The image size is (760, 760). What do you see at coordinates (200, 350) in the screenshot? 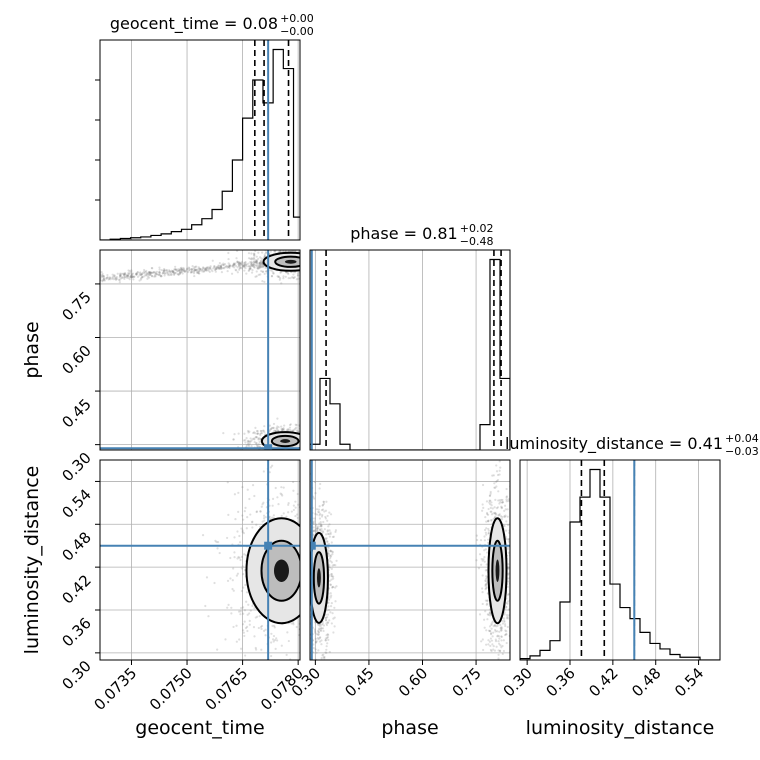
I see `panel-frame` at bounding box center [200, 350].